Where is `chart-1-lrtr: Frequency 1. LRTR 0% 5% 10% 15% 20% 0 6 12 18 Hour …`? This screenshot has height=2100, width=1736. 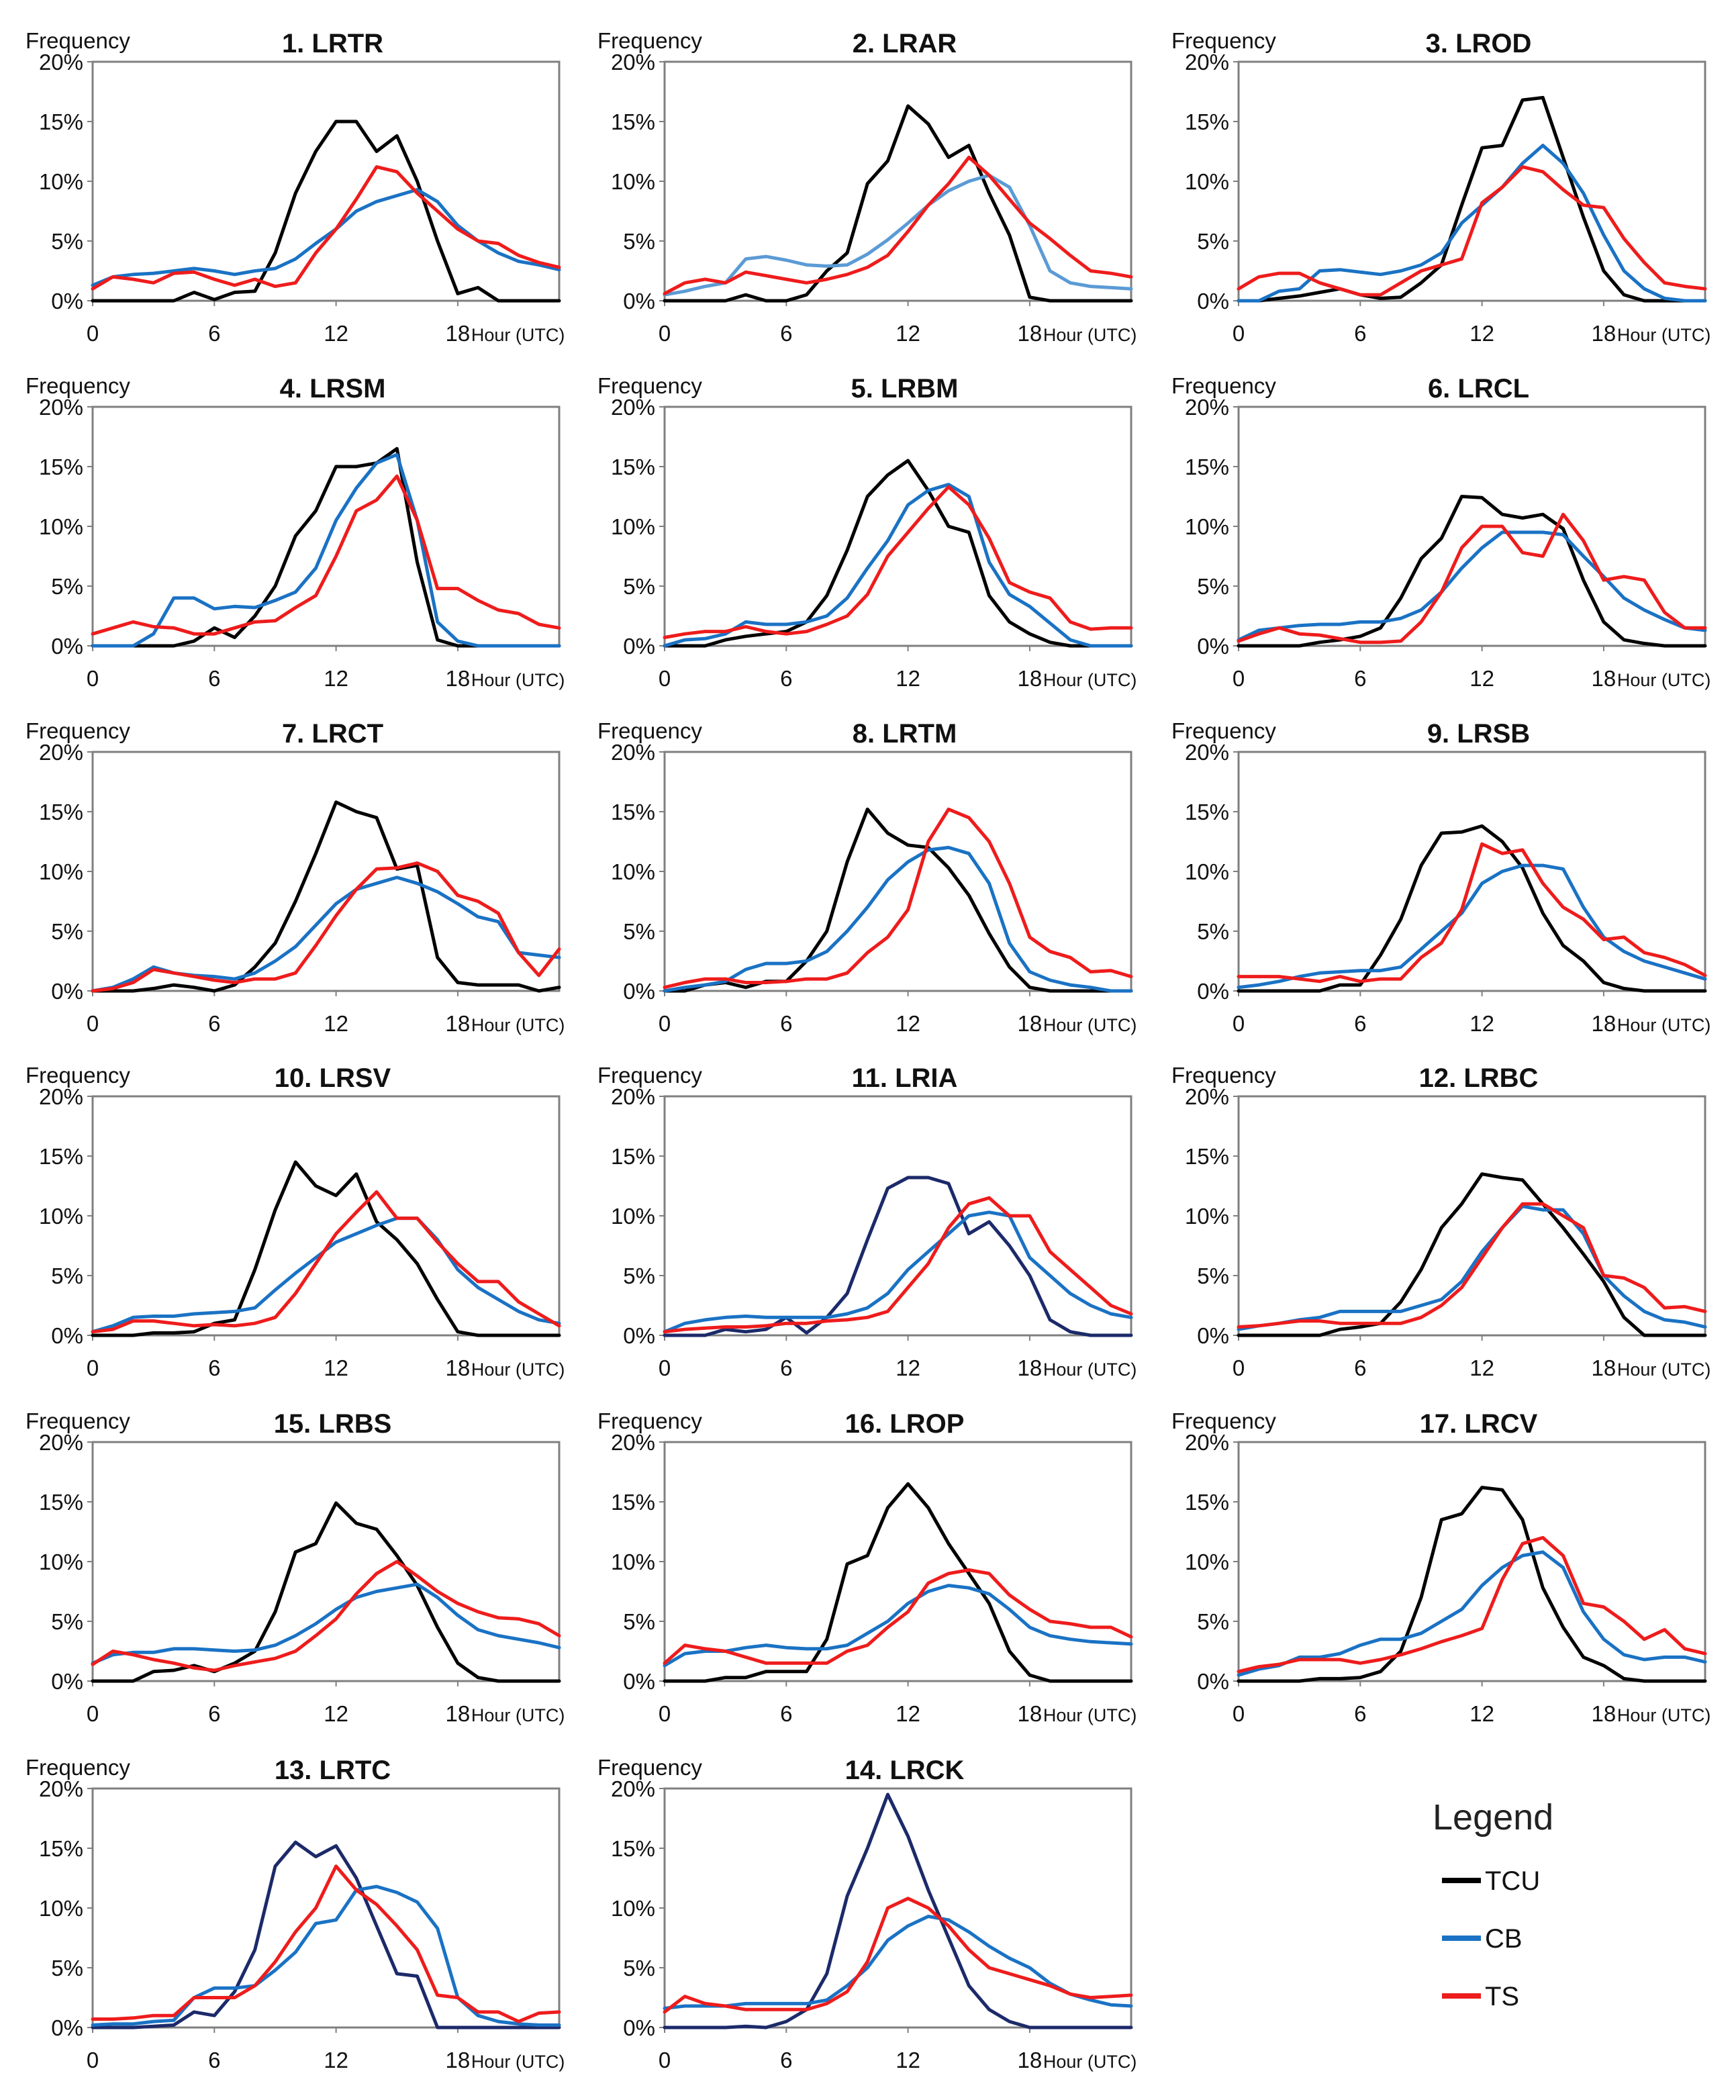
chart-1-lrtr: Frequency 1. LRTR 0% 5% 10% 15% 20% 0 6 12 18 Hour … is located at coordinates (295, 187).